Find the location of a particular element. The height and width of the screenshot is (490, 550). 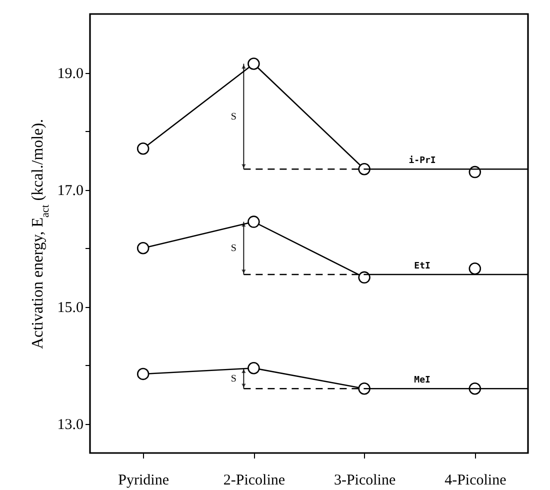

y-tick-label: 13.0 is located at coordinates (70, 425).